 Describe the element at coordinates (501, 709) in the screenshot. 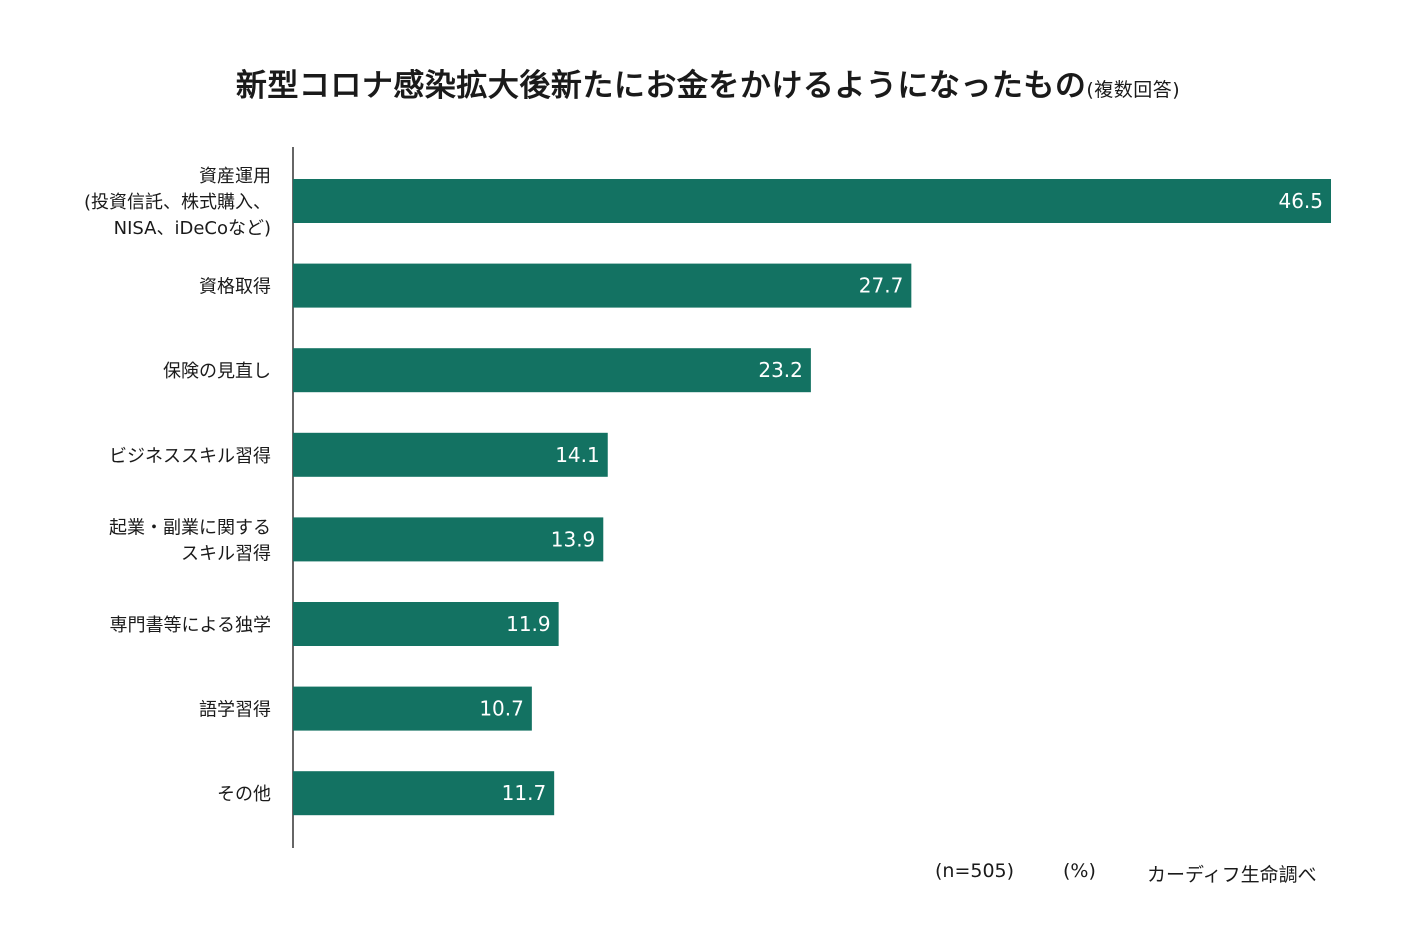

I see `data-label: 10.7` at that location.